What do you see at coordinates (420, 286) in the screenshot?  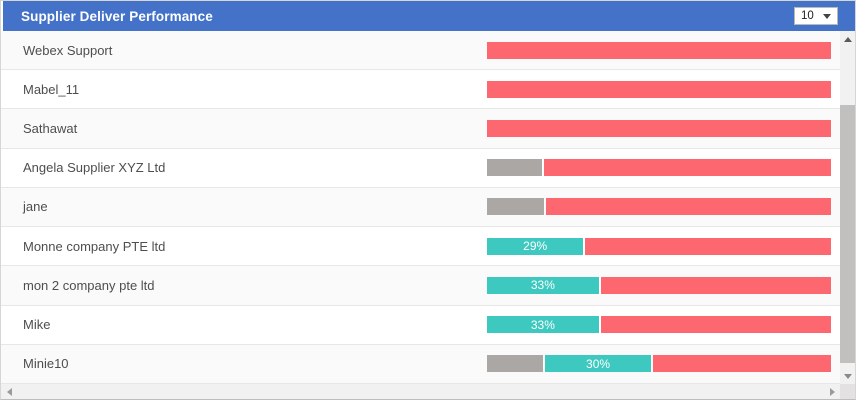 I see `supplier-row: mon 2 company pte ltd 33%` at bounding box center [420, 286].